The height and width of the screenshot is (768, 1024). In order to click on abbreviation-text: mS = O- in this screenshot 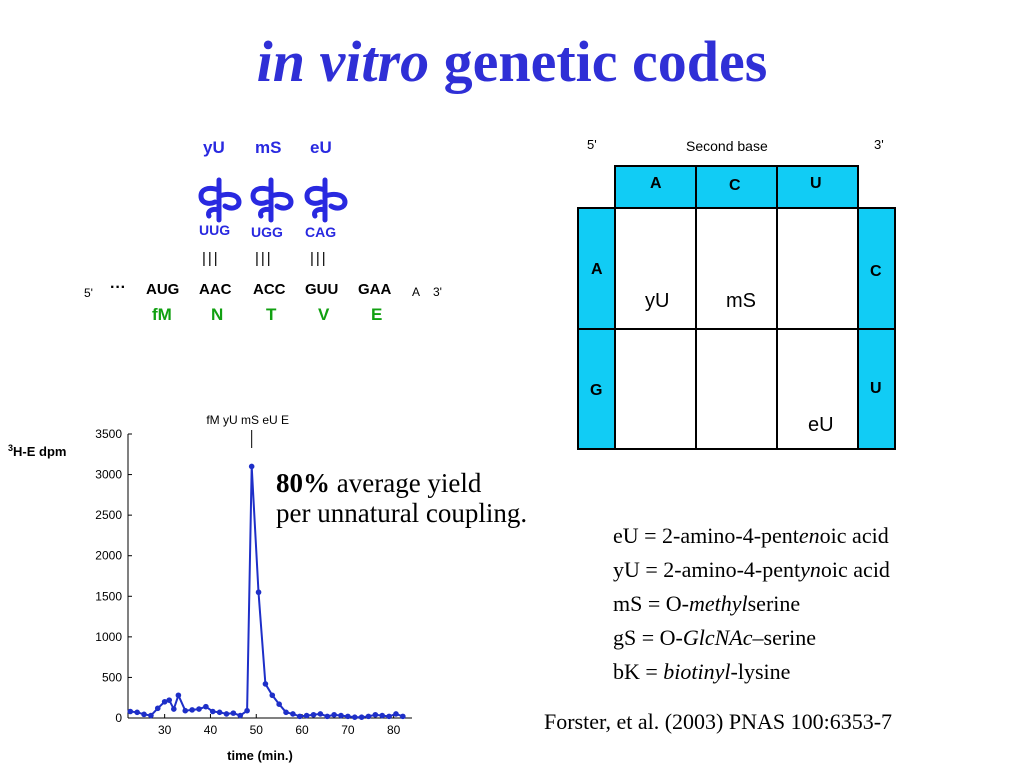, I will do `click(651, 603)`.